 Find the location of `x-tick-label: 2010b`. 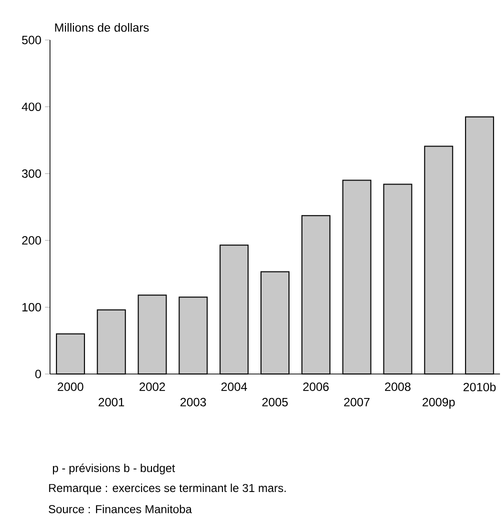

x-tick-label: 2010b is located at coordinates (480, 387).